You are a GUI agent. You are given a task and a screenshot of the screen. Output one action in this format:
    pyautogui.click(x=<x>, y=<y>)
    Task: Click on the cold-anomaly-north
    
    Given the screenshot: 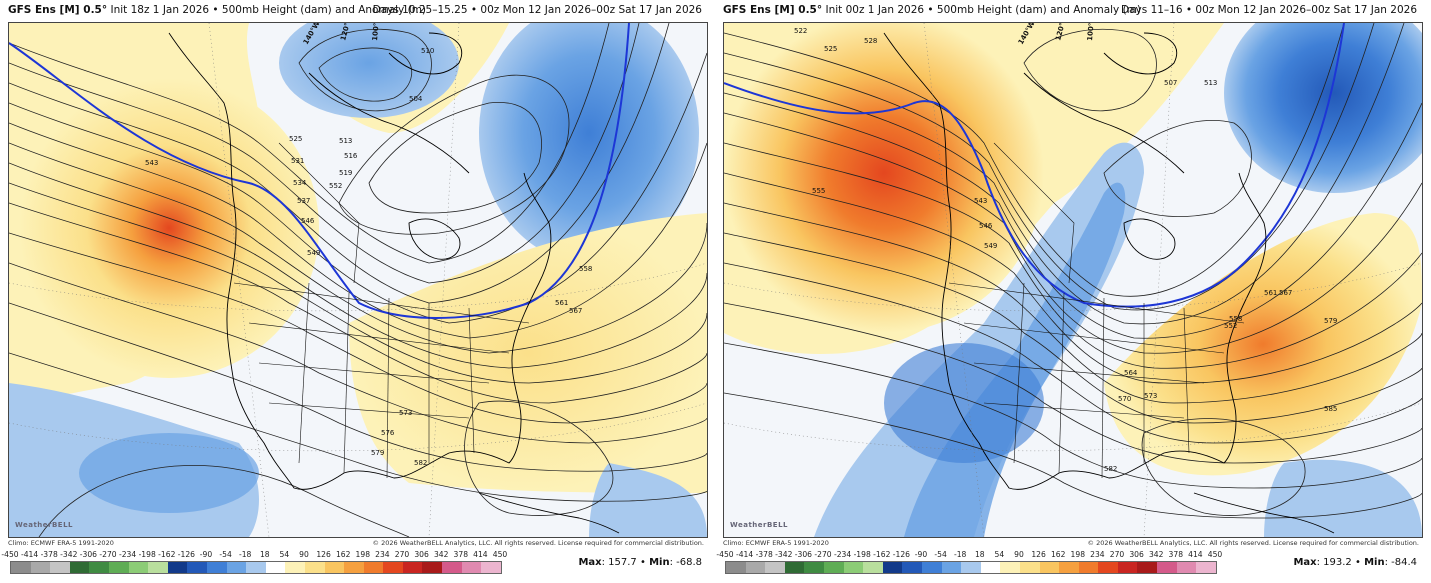 What is the action you would take?
    pyautogui.click(x=369, y=70)
    